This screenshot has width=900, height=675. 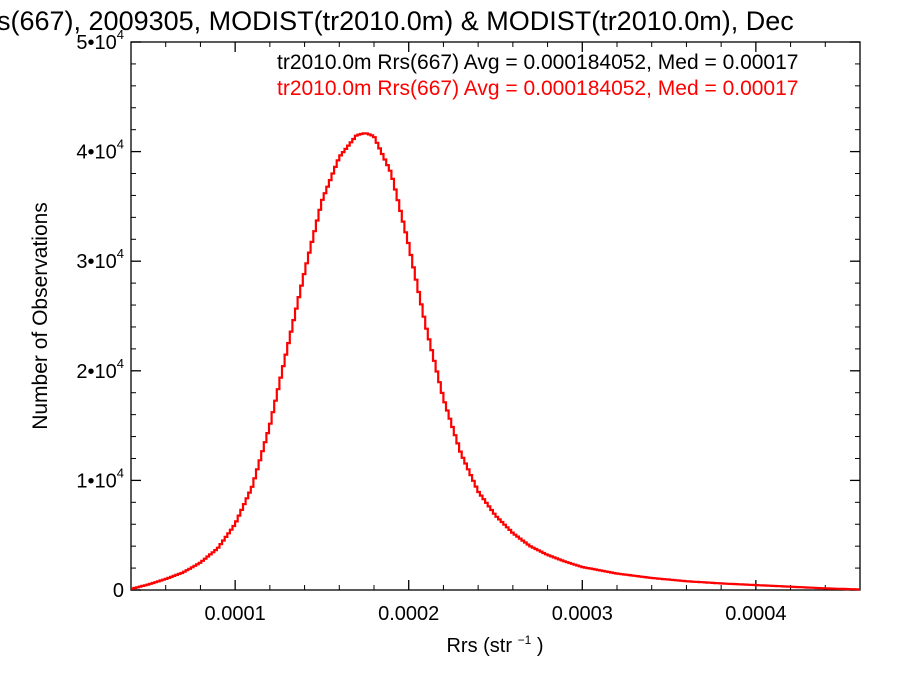 What do you see at coordinates (540, 646) in the screenshot?
I see `x-axis-label-end: )` at bounding box center [540, 646].